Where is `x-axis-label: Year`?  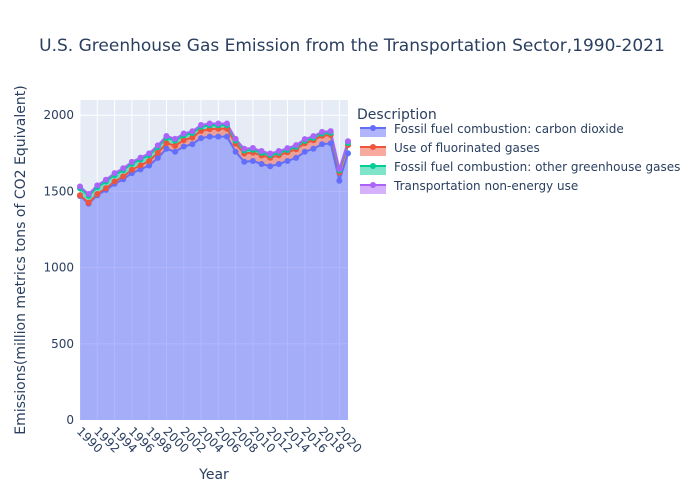 x-axis-label: Year is located at coordinates (213, 475).